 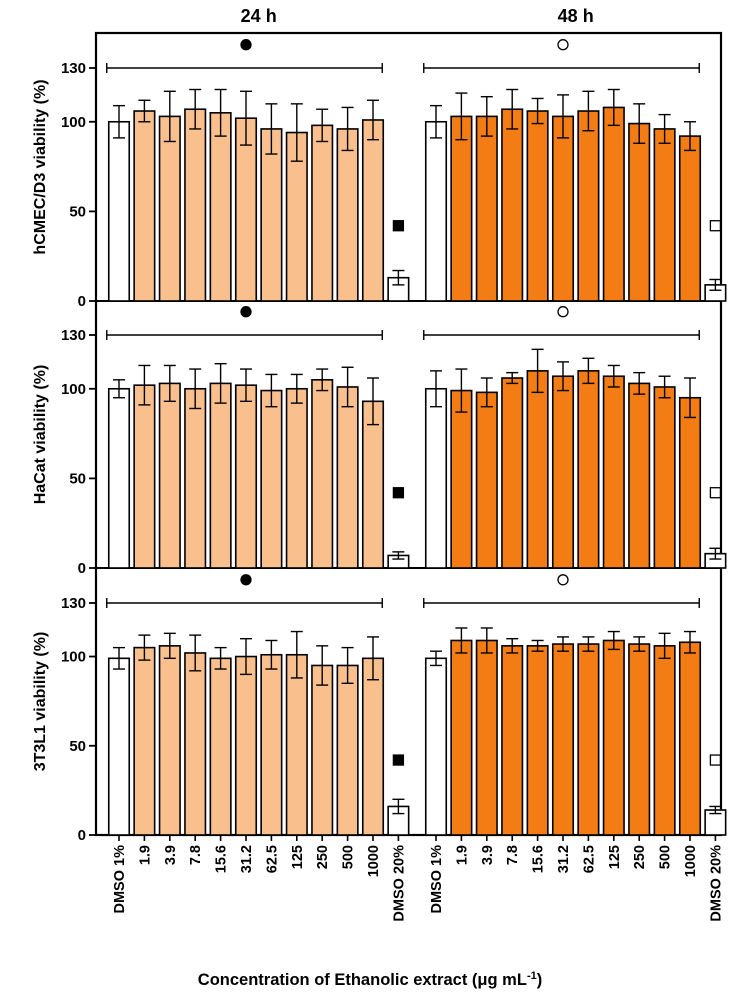 What do you see at coordinates (40, 702) in the screenshot?
I see `y-axis-label: 3T3L1 viability (%)` at bounding box center [40, 702].